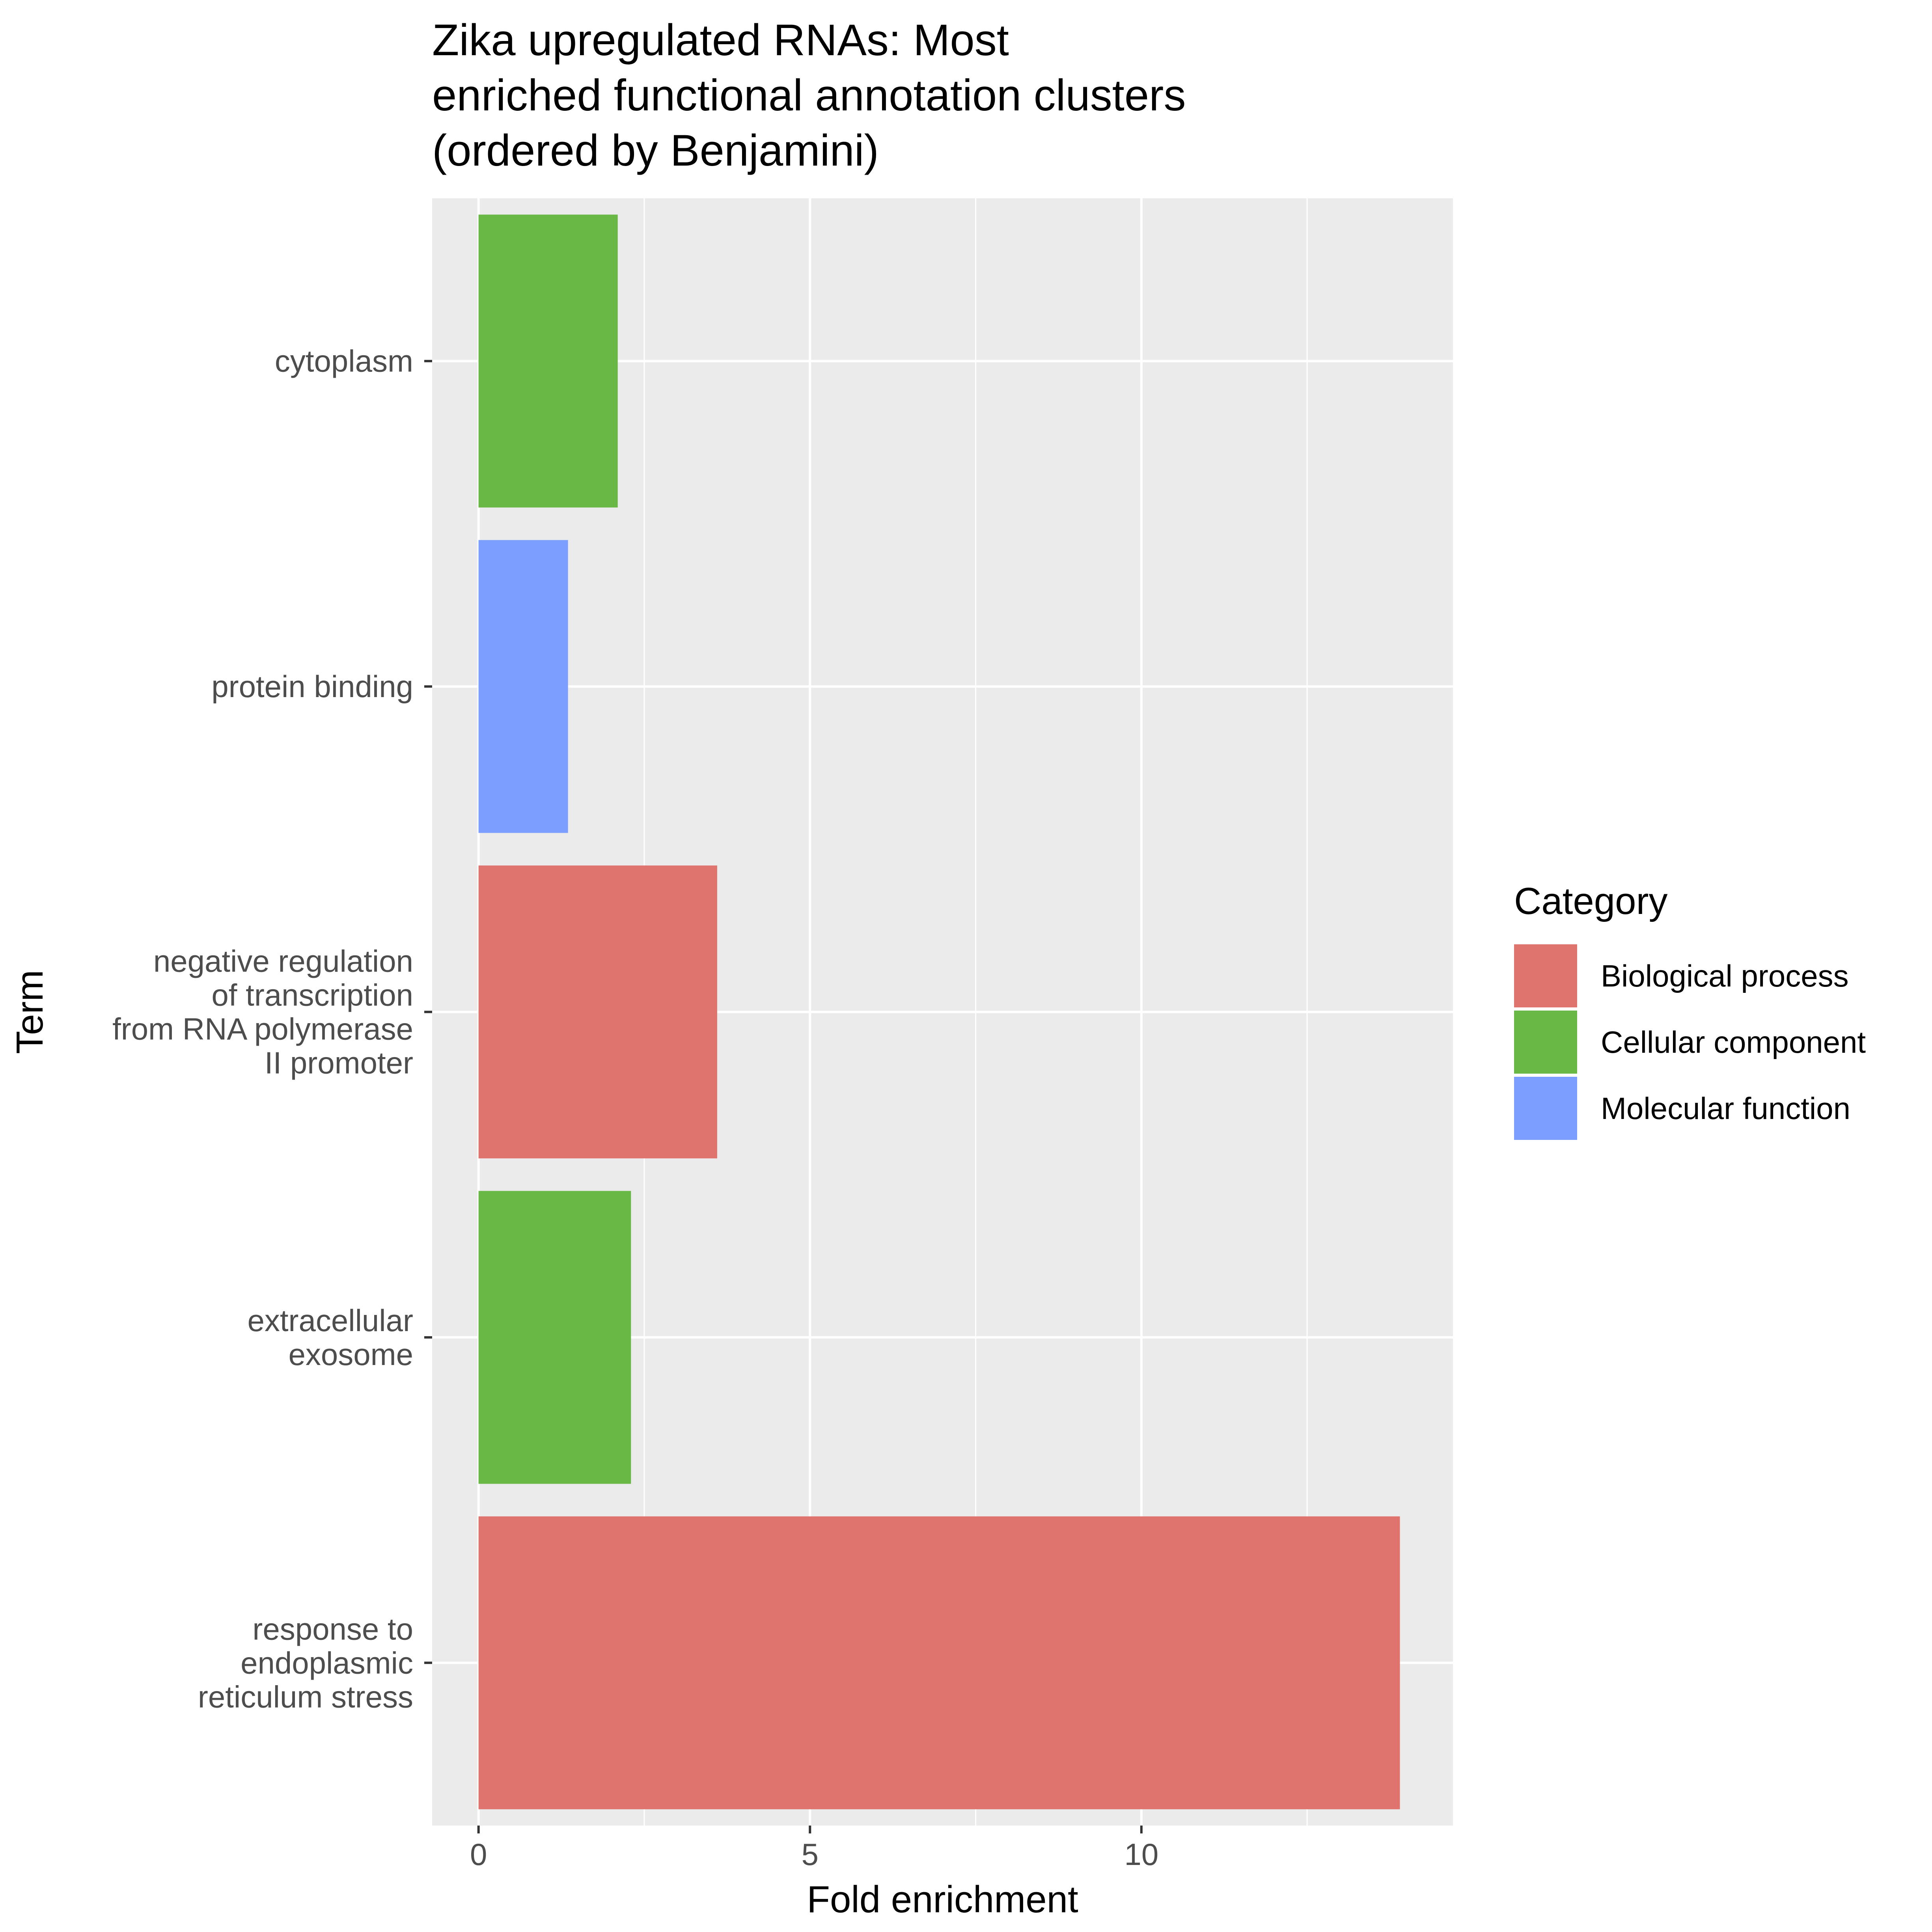  Describe the element at coordinates (943, 1899) in the screenshot. I see `x-axis-title: Fold enrichment` at that location.